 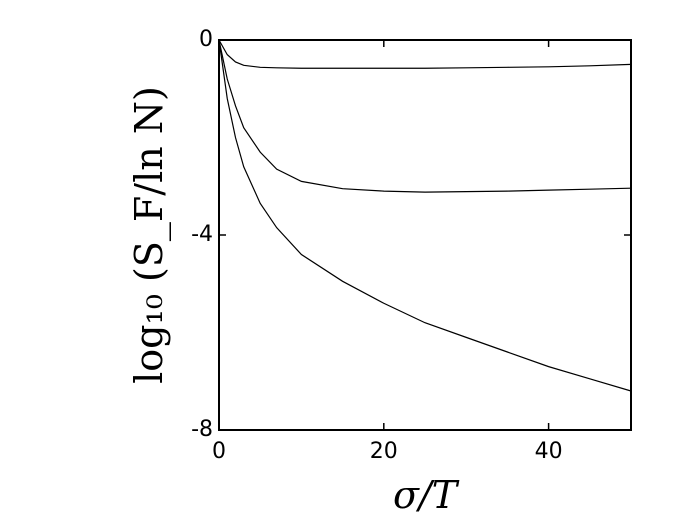 I want to click on x-tick-label: 20, so click(x=384, y=451).